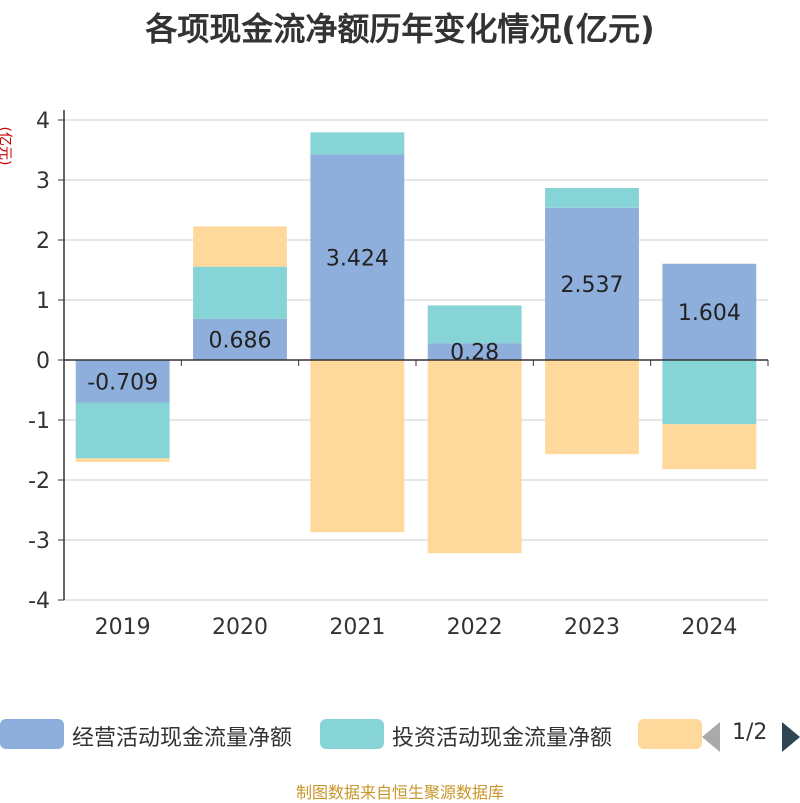  What do you see at coordinates (750, 732) in the screenshot?
I see `legend-page-info: 1/2` at bounding box center [750, 732].